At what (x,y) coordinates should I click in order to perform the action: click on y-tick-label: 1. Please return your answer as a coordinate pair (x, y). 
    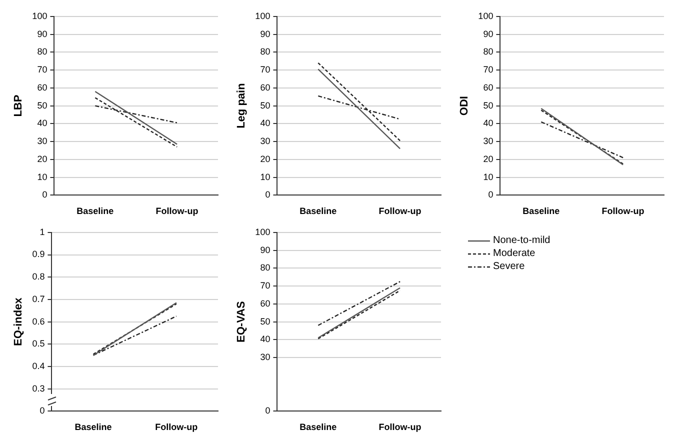
    Looking at the image, I should click on (42, 231).